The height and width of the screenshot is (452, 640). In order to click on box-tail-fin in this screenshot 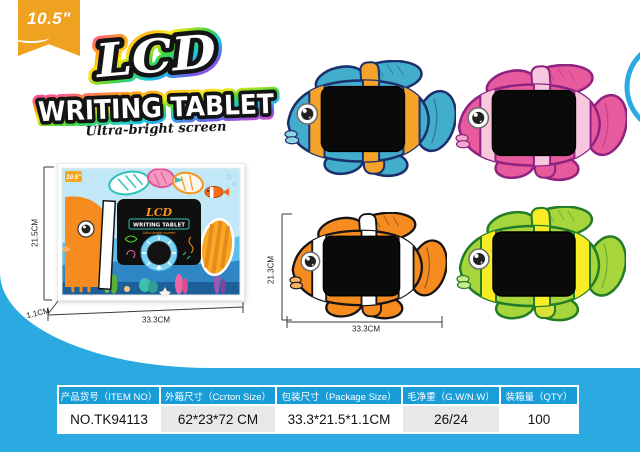, I will do `click(217, 247)`.